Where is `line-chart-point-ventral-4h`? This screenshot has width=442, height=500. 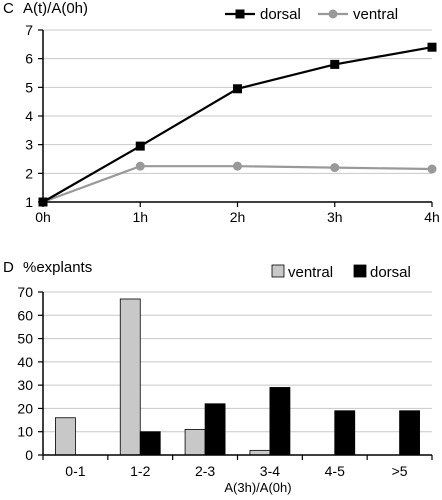 line-chart-point-ventral-4h is located at coordinates (432, 169).